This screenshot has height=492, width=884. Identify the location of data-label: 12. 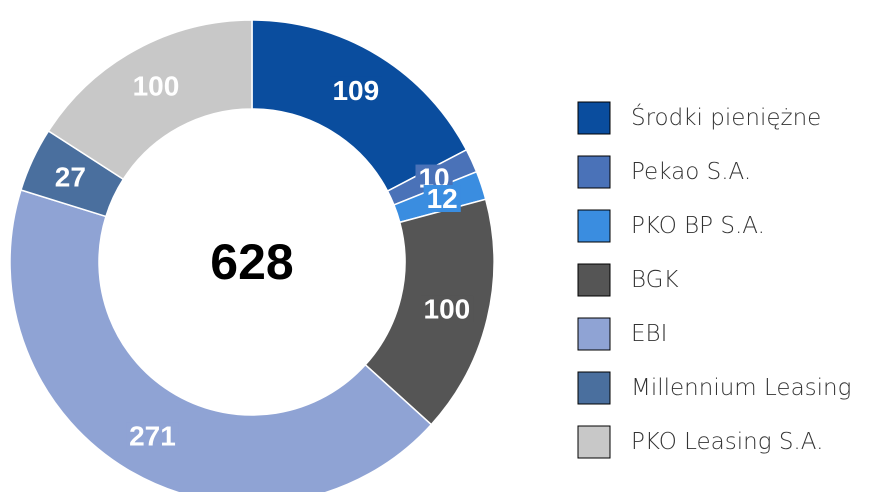
(442, 198).